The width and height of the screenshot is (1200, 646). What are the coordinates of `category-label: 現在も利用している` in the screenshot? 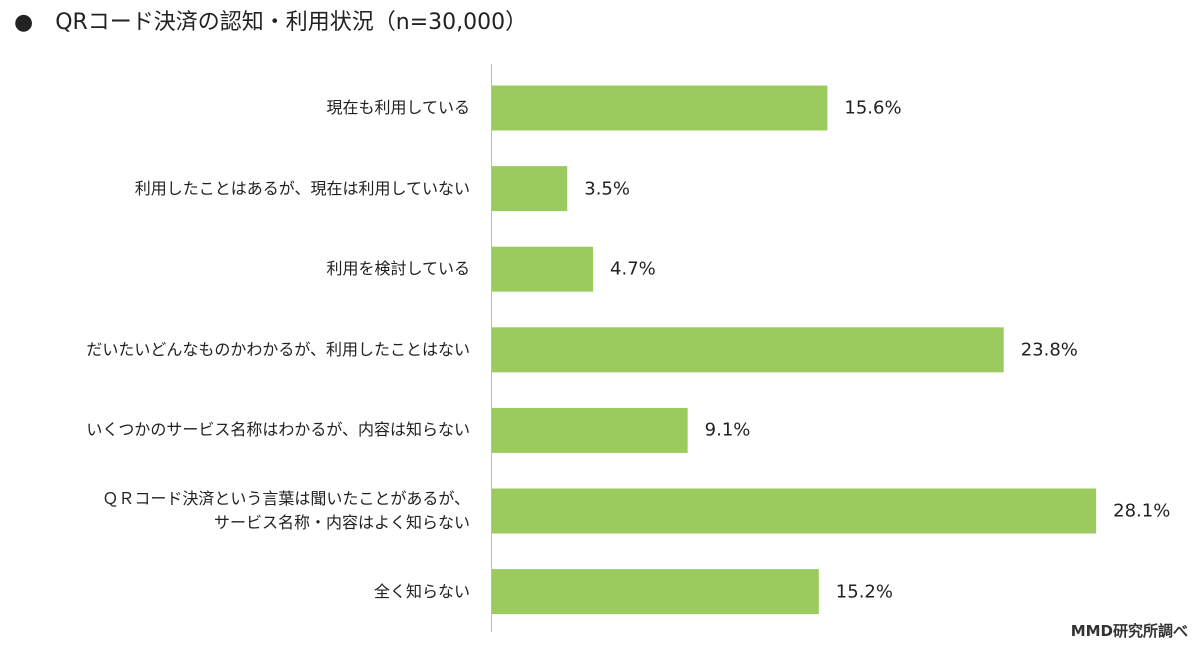 It's located at (398, 107).